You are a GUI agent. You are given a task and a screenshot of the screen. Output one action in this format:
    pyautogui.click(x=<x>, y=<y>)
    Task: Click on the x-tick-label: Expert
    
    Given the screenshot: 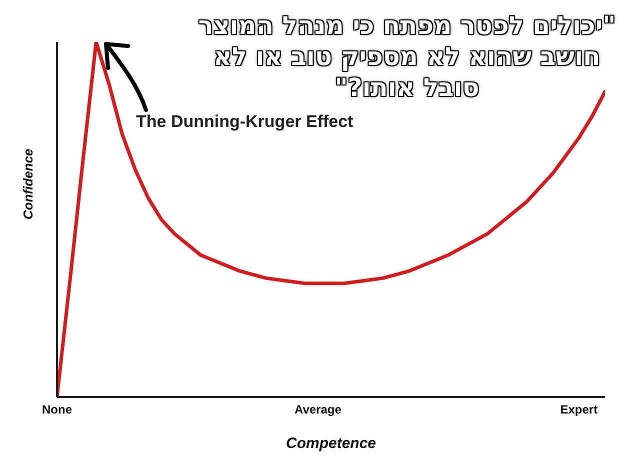 What is the action you would take?
    pyautogui.click(x=579, y=409)
    